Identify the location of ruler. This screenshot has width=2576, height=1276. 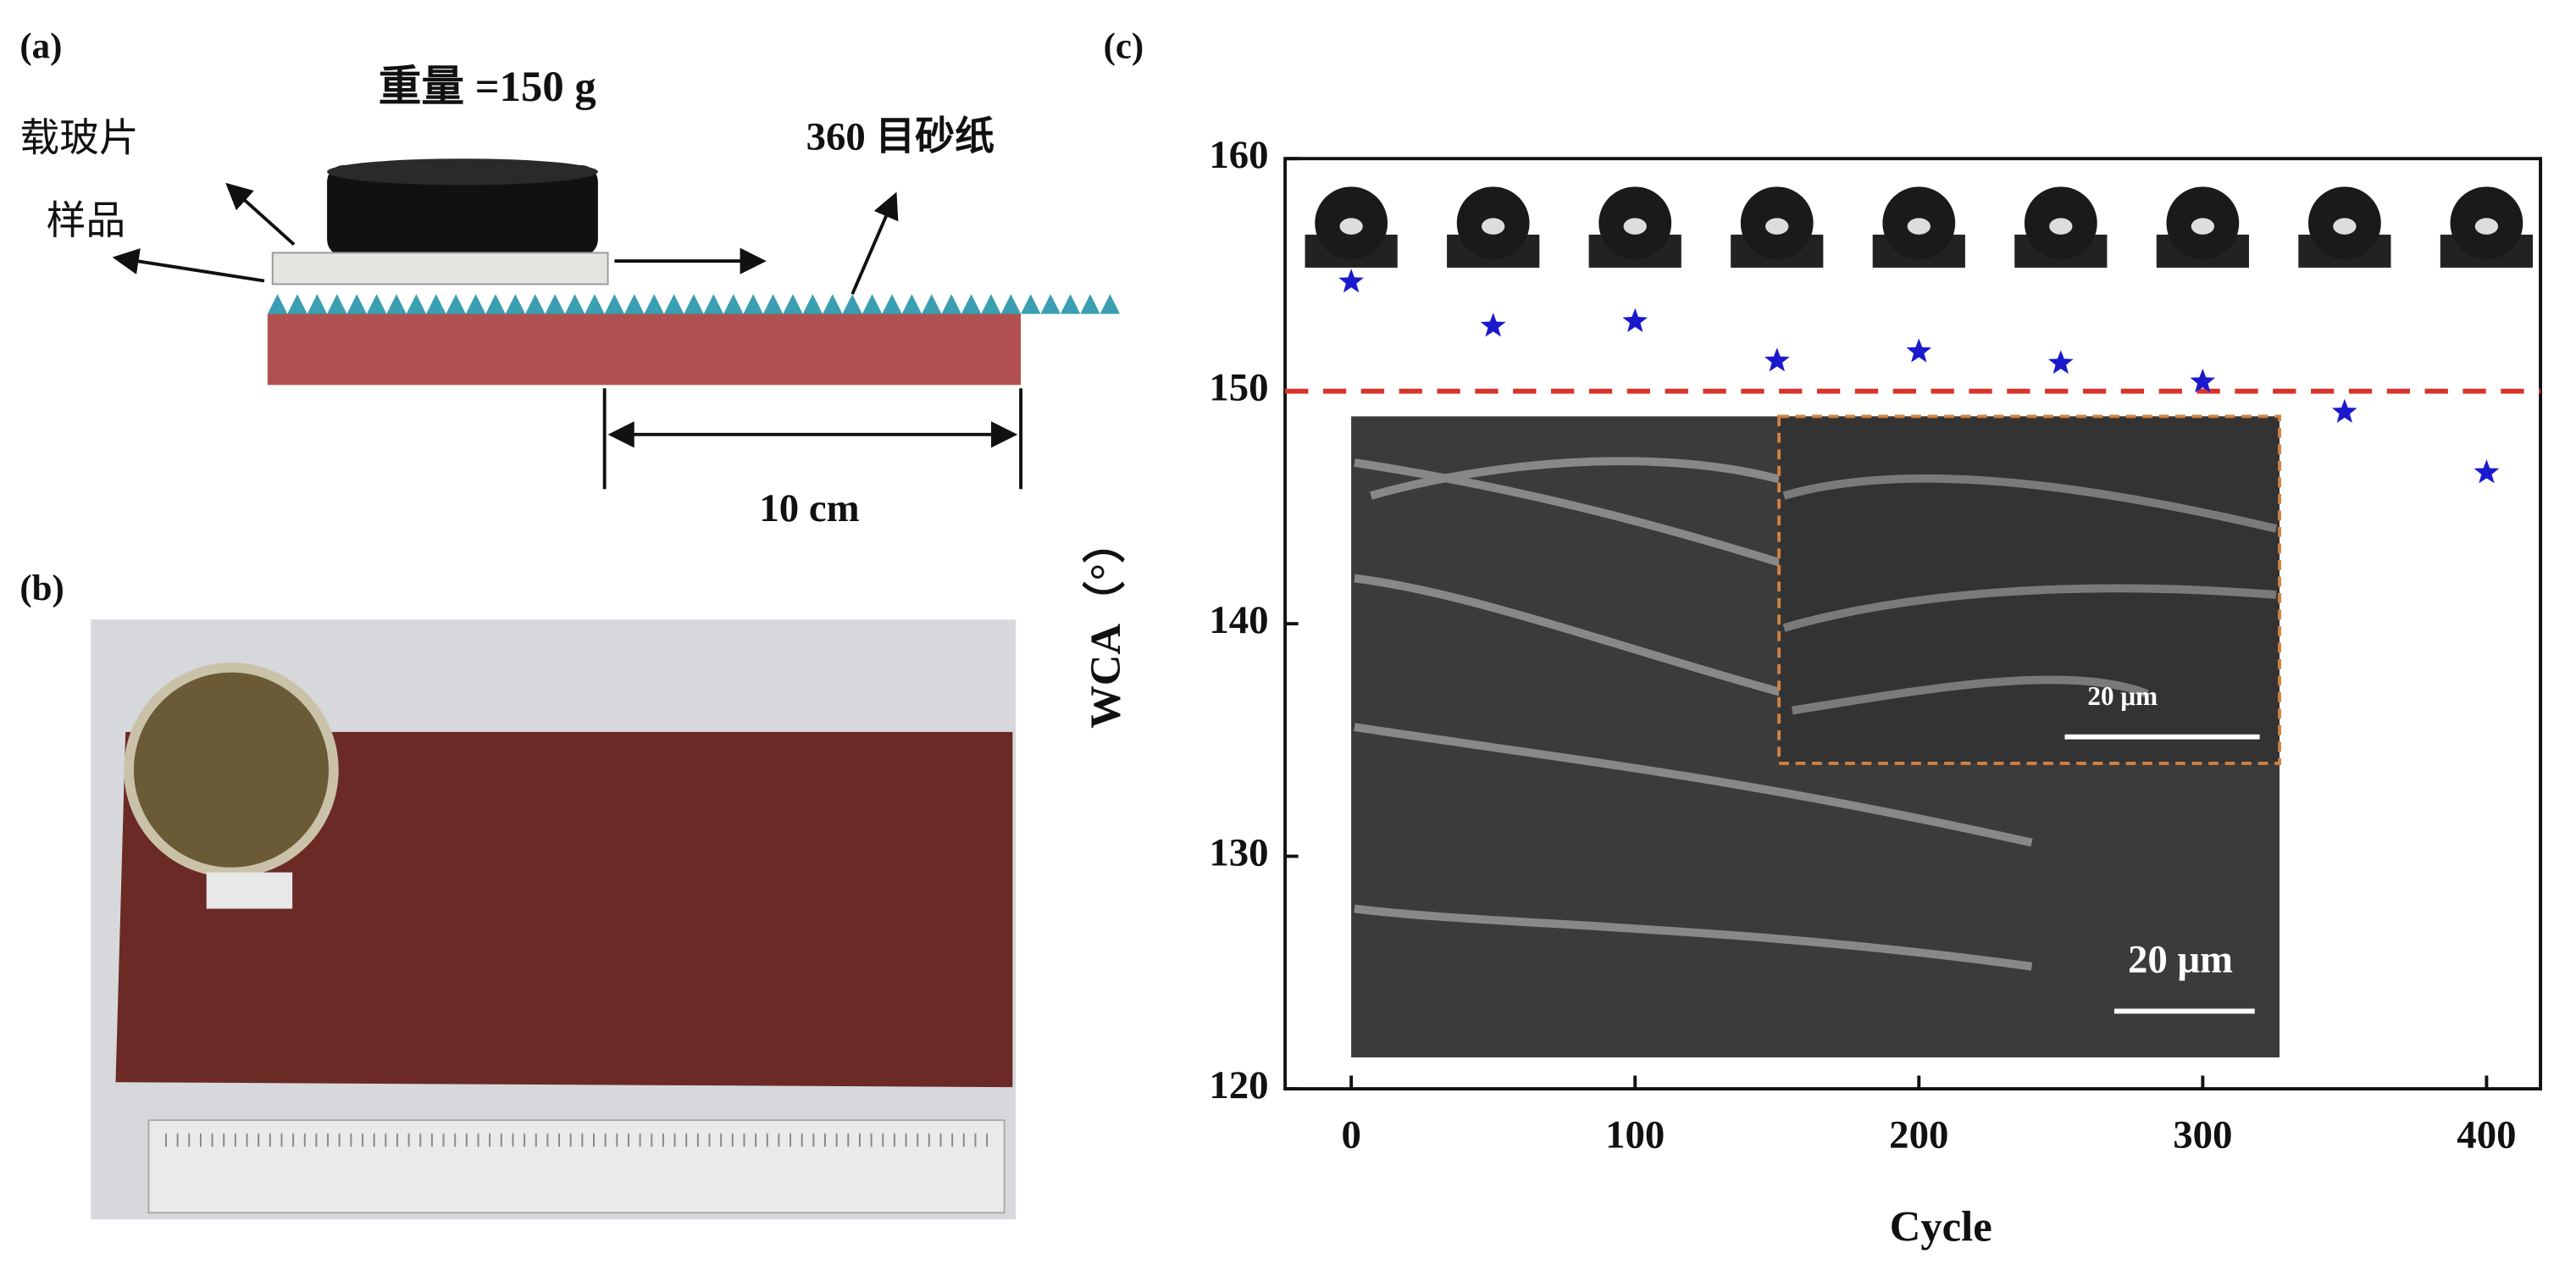
(576, 1167).